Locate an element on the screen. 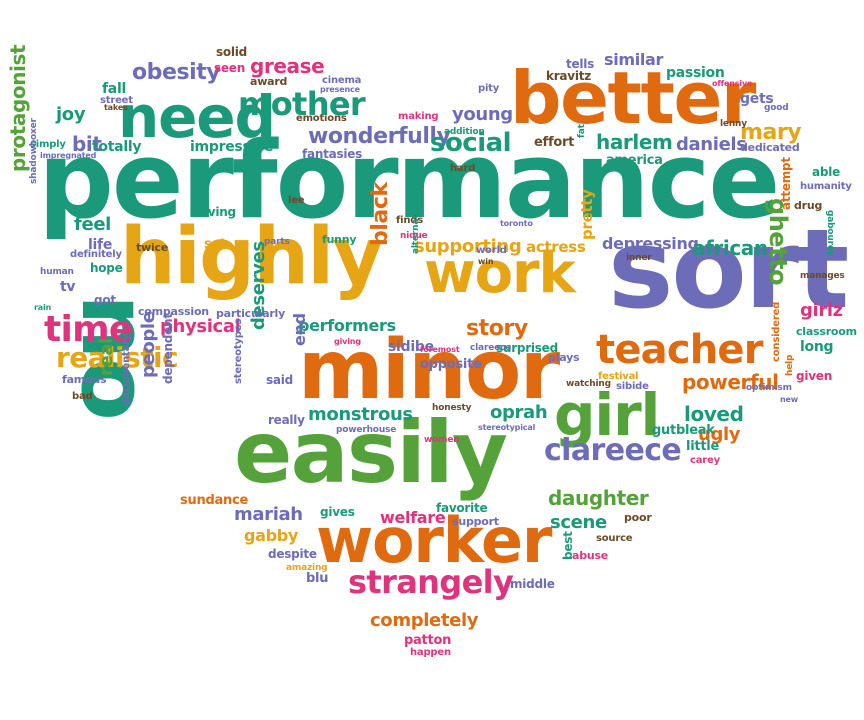 The height and width of the screenshot is (720, 864). word: plays is located at coordinates (564, 357).